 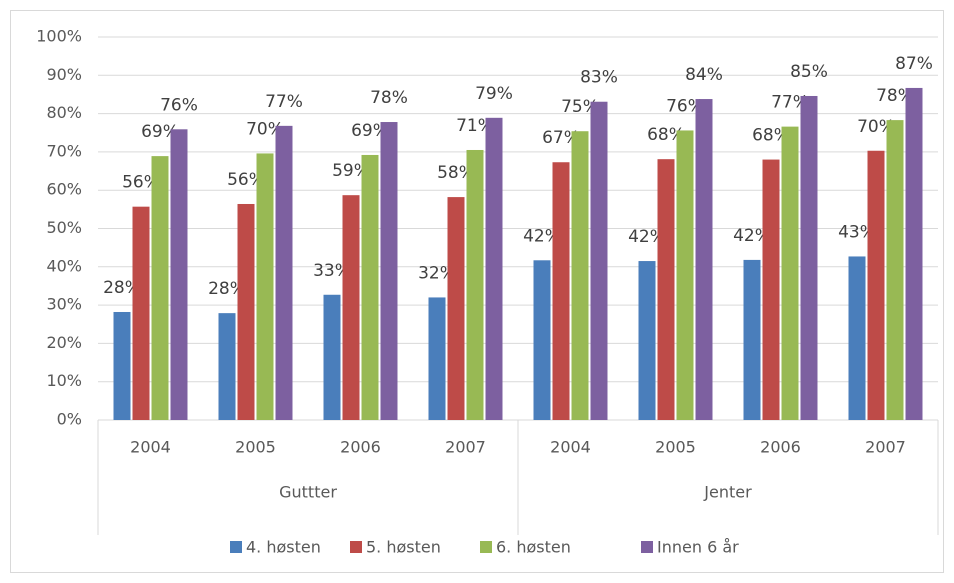 What do you see at coordinates (64, 380) in the screenshot?
I see `y-tick-label: 10%` at bounding box center [64, 380].